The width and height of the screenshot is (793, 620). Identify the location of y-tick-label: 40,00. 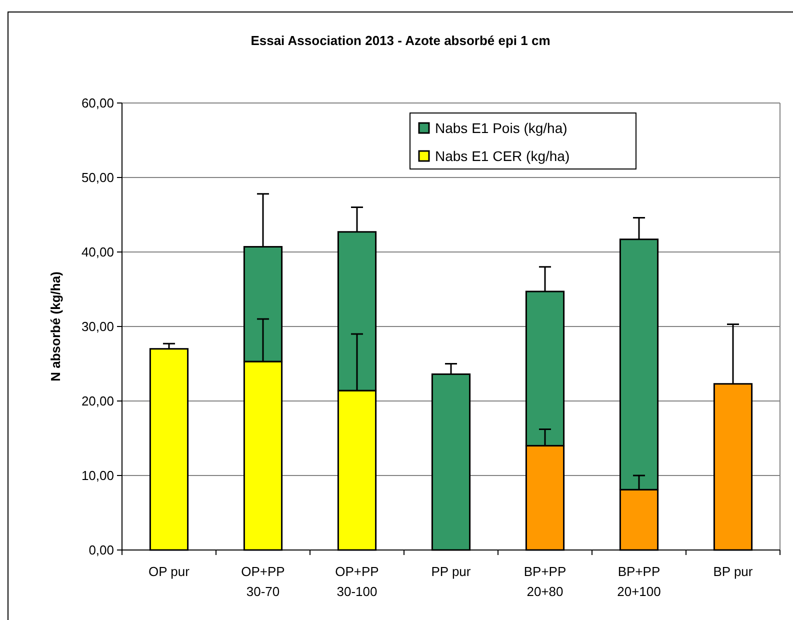
(97, 252).